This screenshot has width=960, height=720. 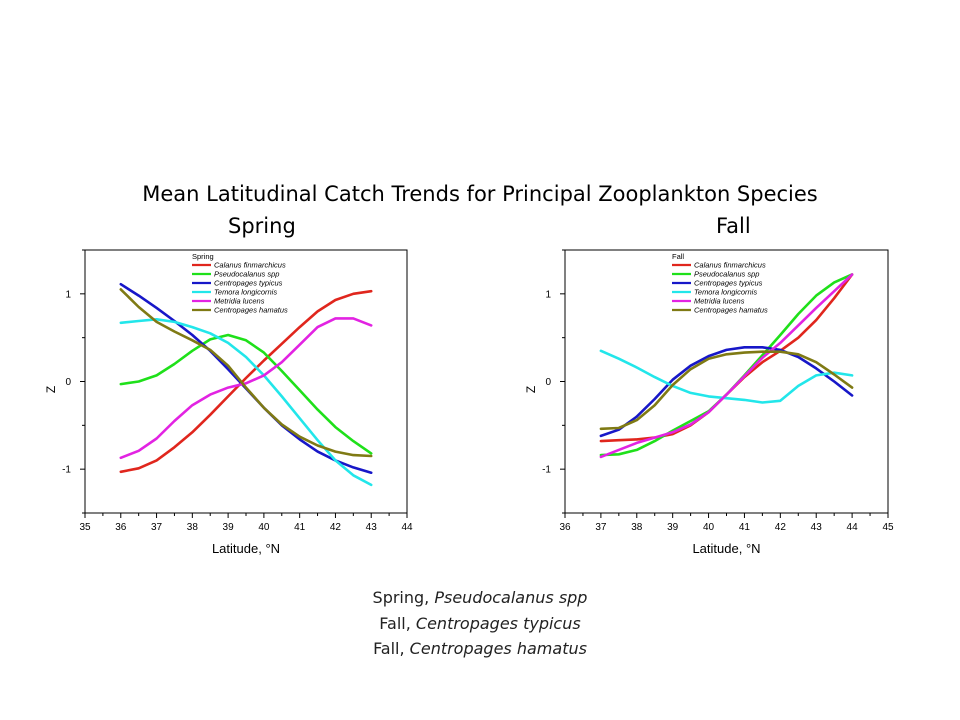 I want to click on spring-xtick-label: 44, so click(x=407, y=527).